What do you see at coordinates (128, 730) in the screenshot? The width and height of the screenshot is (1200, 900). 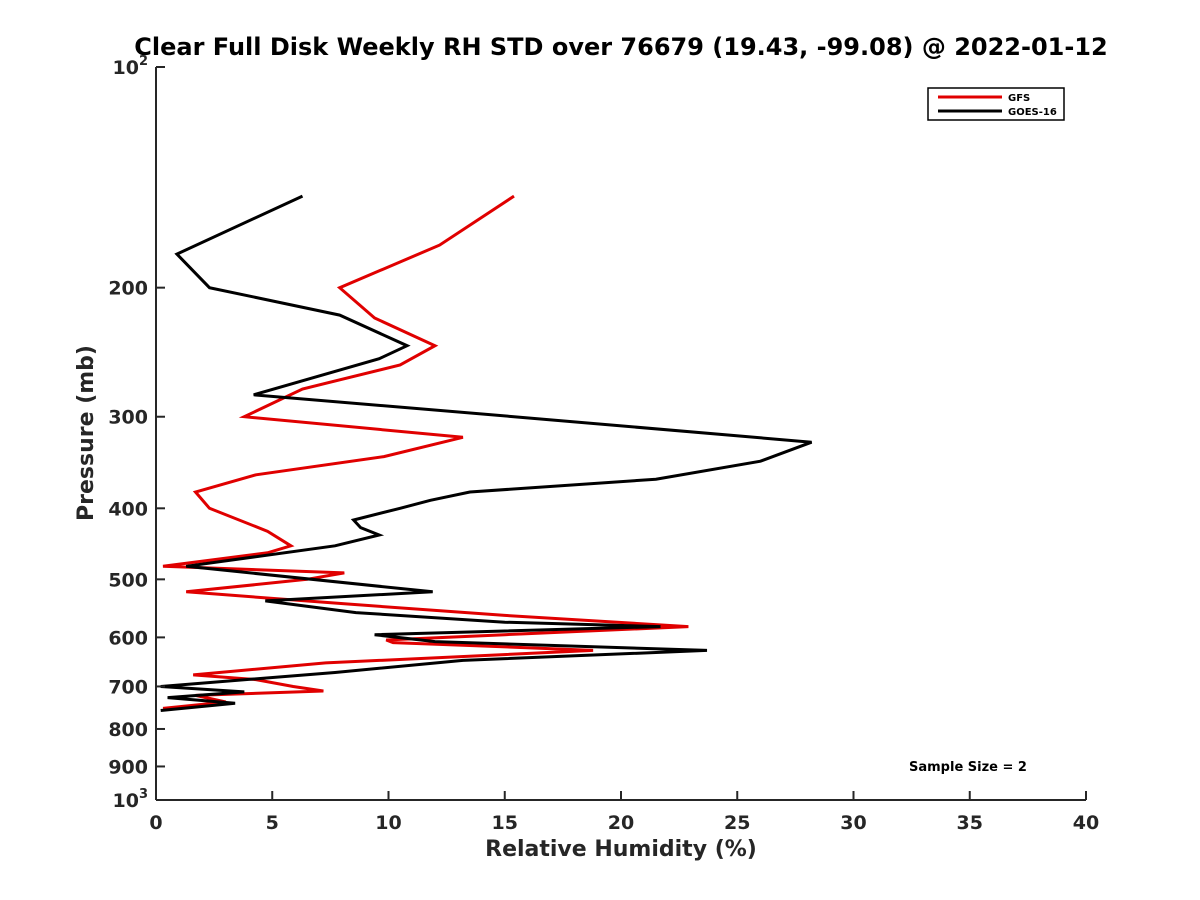 I see `y-tick-label: 800` at bounding box center [128, 730].